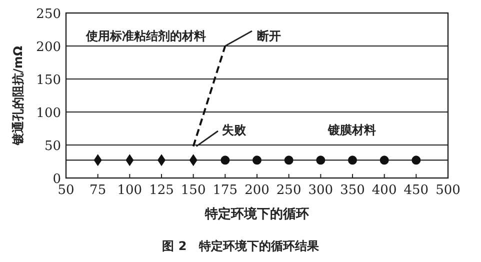 This screenshot has width=481, height=262. I want to click on x-tick-label: 125, so click(161, 190).